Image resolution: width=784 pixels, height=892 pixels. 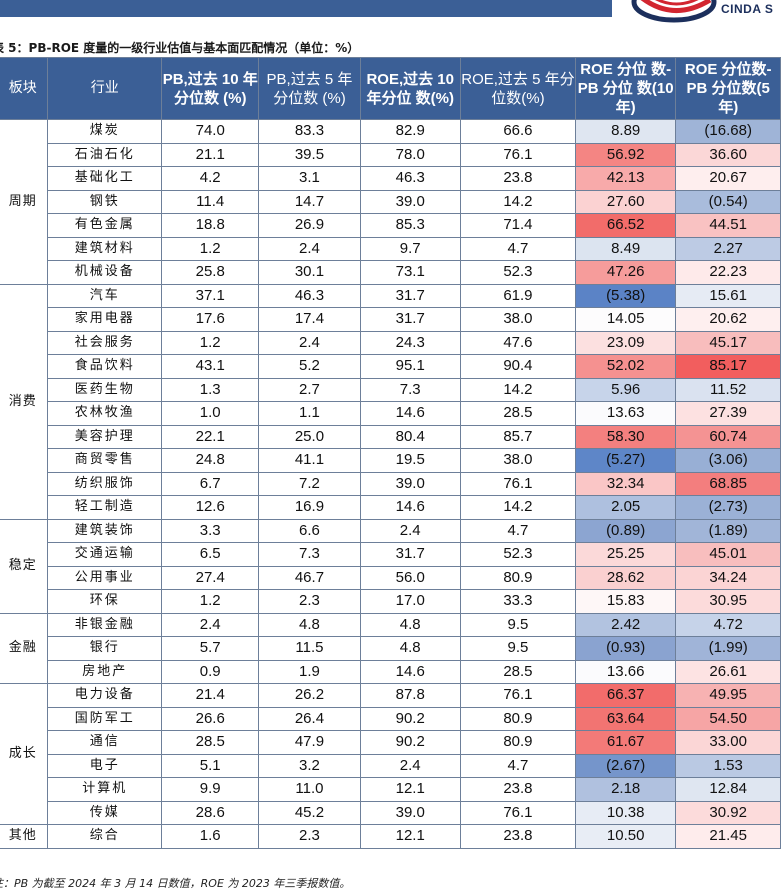 What do you see at coordinates (625, 201) in the screenshot?
I see `diff-10y-cell: 27.60` at bounding box center [625, 201].